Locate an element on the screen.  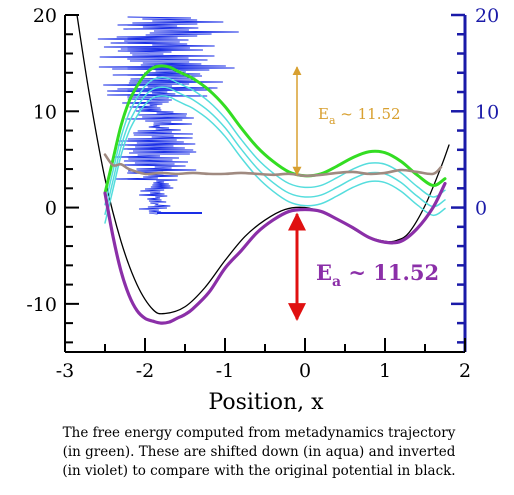
annotation-orange-e: E is located at coordinates (323, 114).